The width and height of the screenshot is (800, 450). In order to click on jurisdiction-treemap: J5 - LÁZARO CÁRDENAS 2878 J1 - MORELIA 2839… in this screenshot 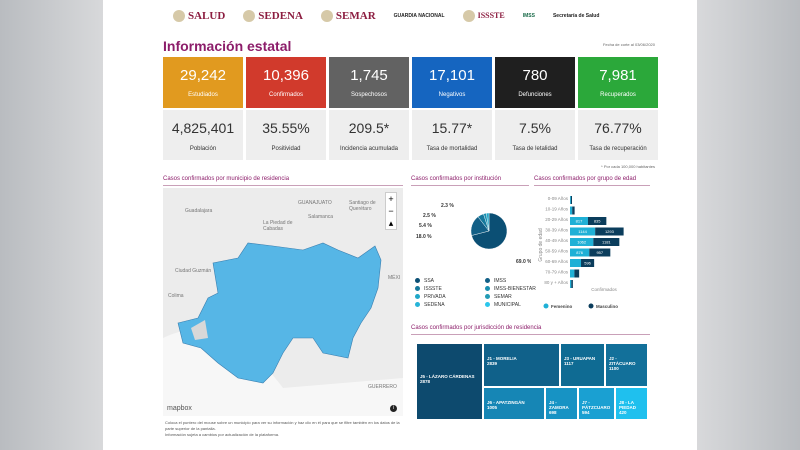, I will do `click(532, 381)`.